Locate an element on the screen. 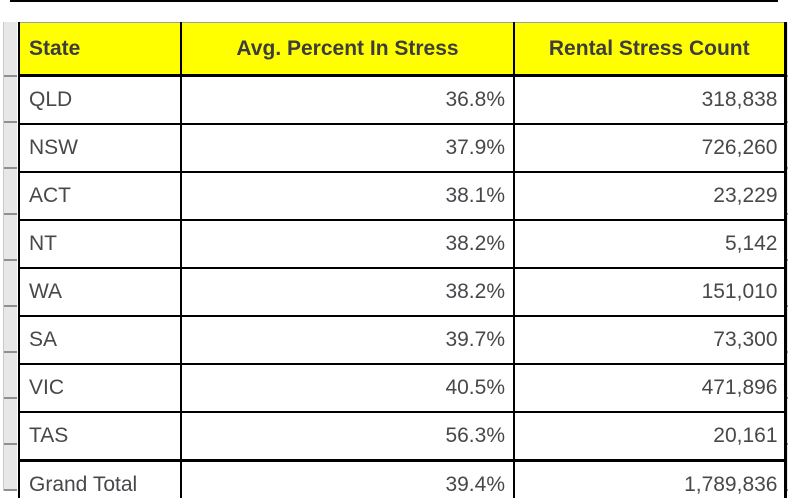 This screenshot has height=498, width=788. table-row-nt: NT 38.2% 5,142 is located at coordinates (402, 244).